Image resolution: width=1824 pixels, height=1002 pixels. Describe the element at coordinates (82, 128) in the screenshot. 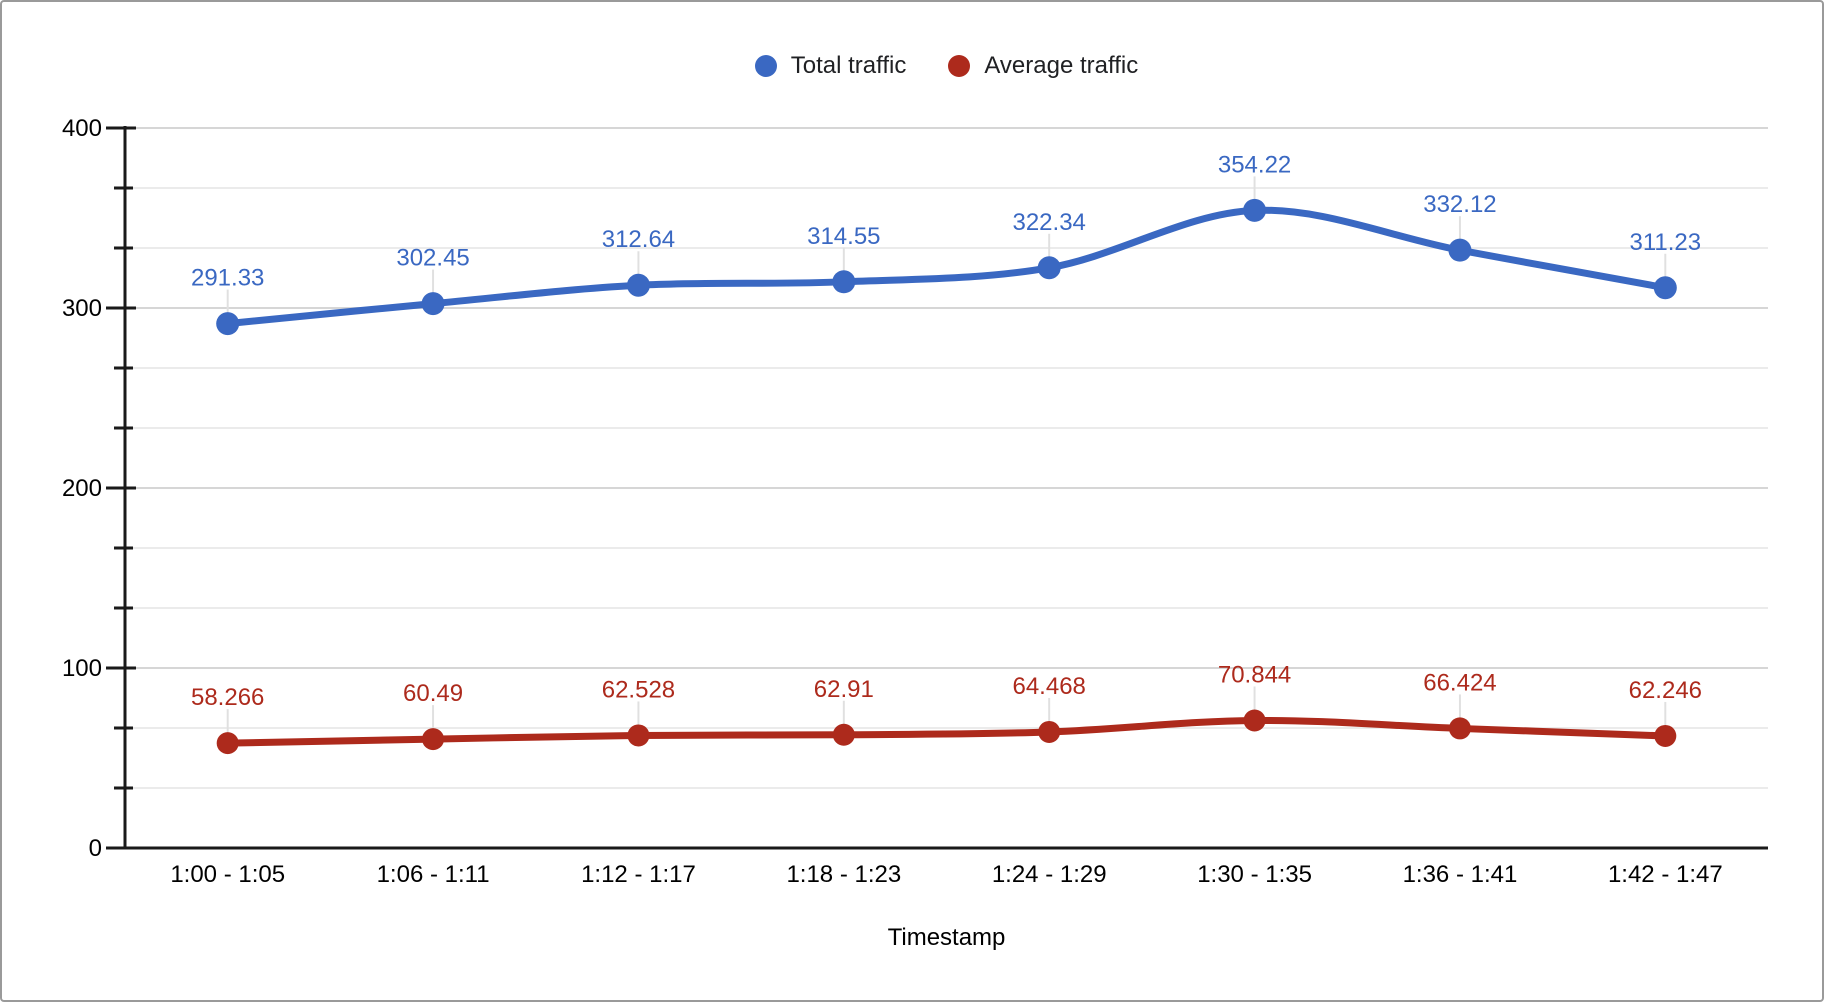

I see `y-axis-tick-label: 400` at that location.